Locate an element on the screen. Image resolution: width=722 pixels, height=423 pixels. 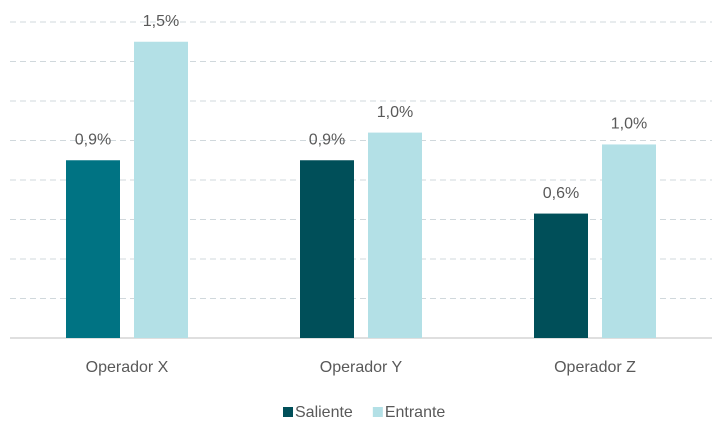
data-label: 0,6% is located at coordinates (561, 193).